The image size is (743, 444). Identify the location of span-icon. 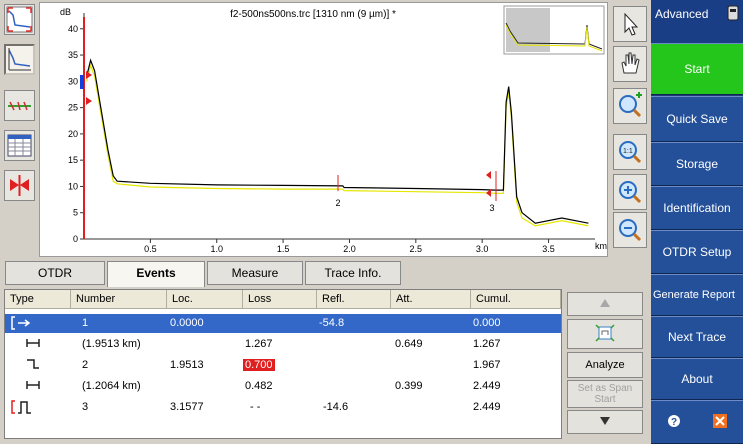
(33, 344).